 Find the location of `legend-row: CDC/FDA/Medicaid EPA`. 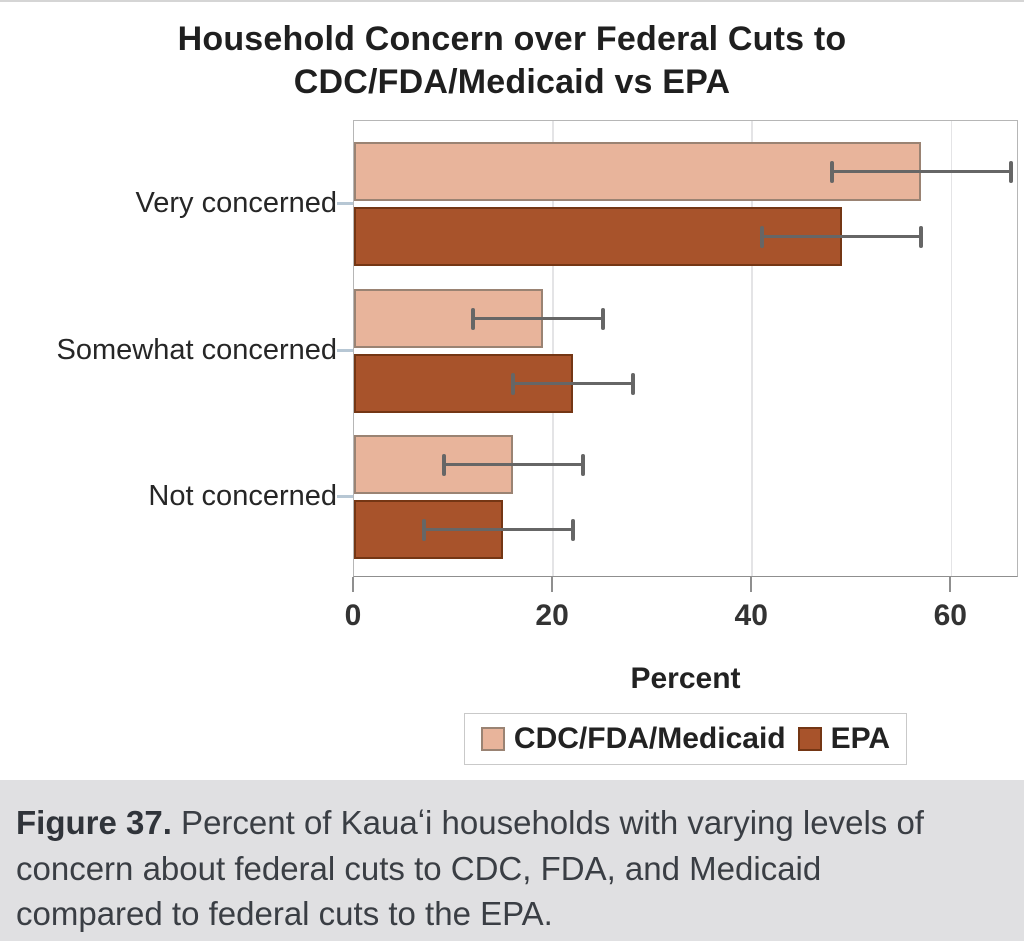

legend-row: CDC/FDA/Medicaid EPA is located at coordinates (685, 739).